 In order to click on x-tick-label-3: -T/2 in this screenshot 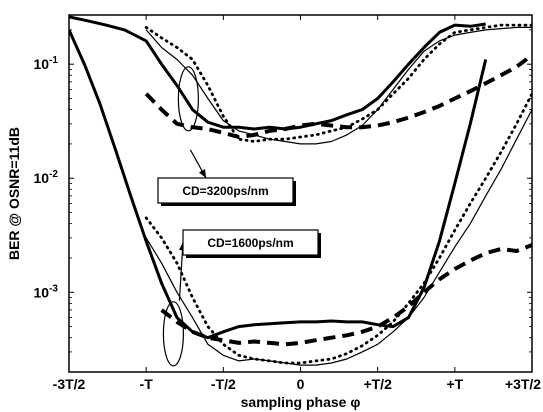, I will do `click(223, 384)`.